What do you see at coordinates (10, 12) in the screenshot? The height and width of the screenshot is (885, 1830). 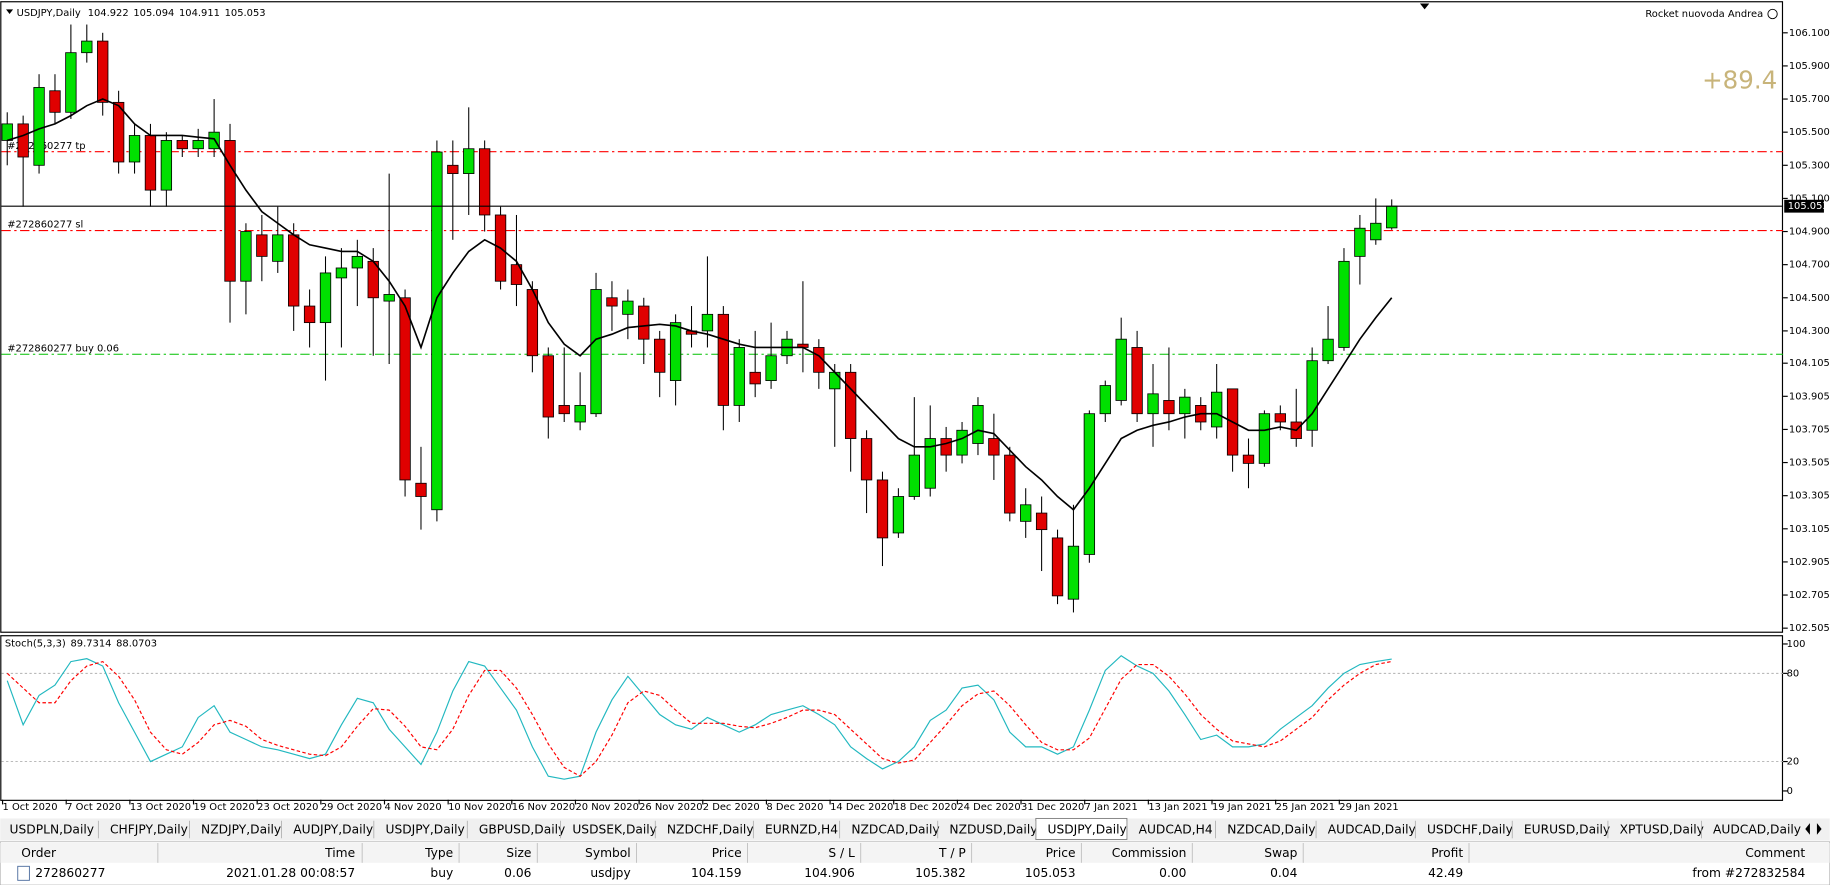 I see `menu-arrow` at bounding box center [10, 12].